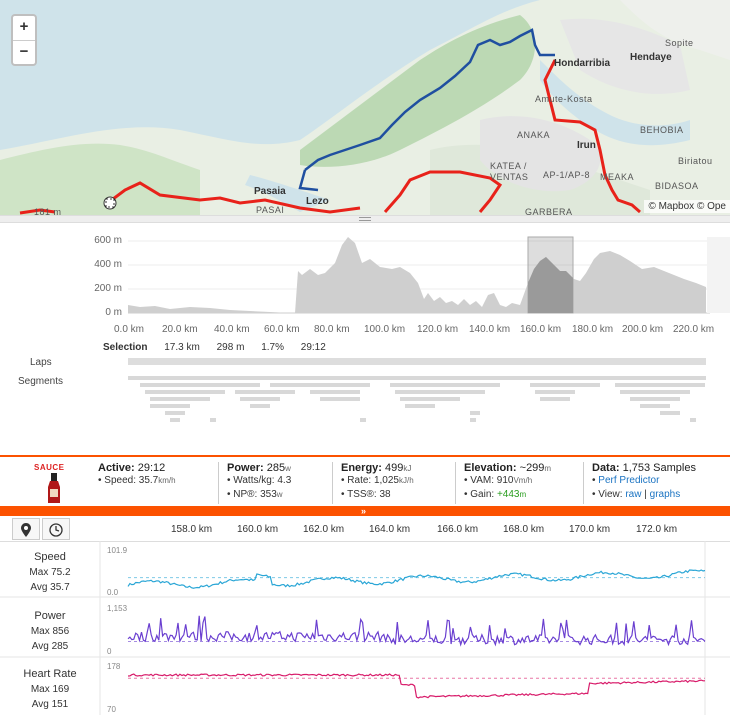 The image size is (730, 715). I want to click on heartrate-max: Max 169, so click(50, 689).